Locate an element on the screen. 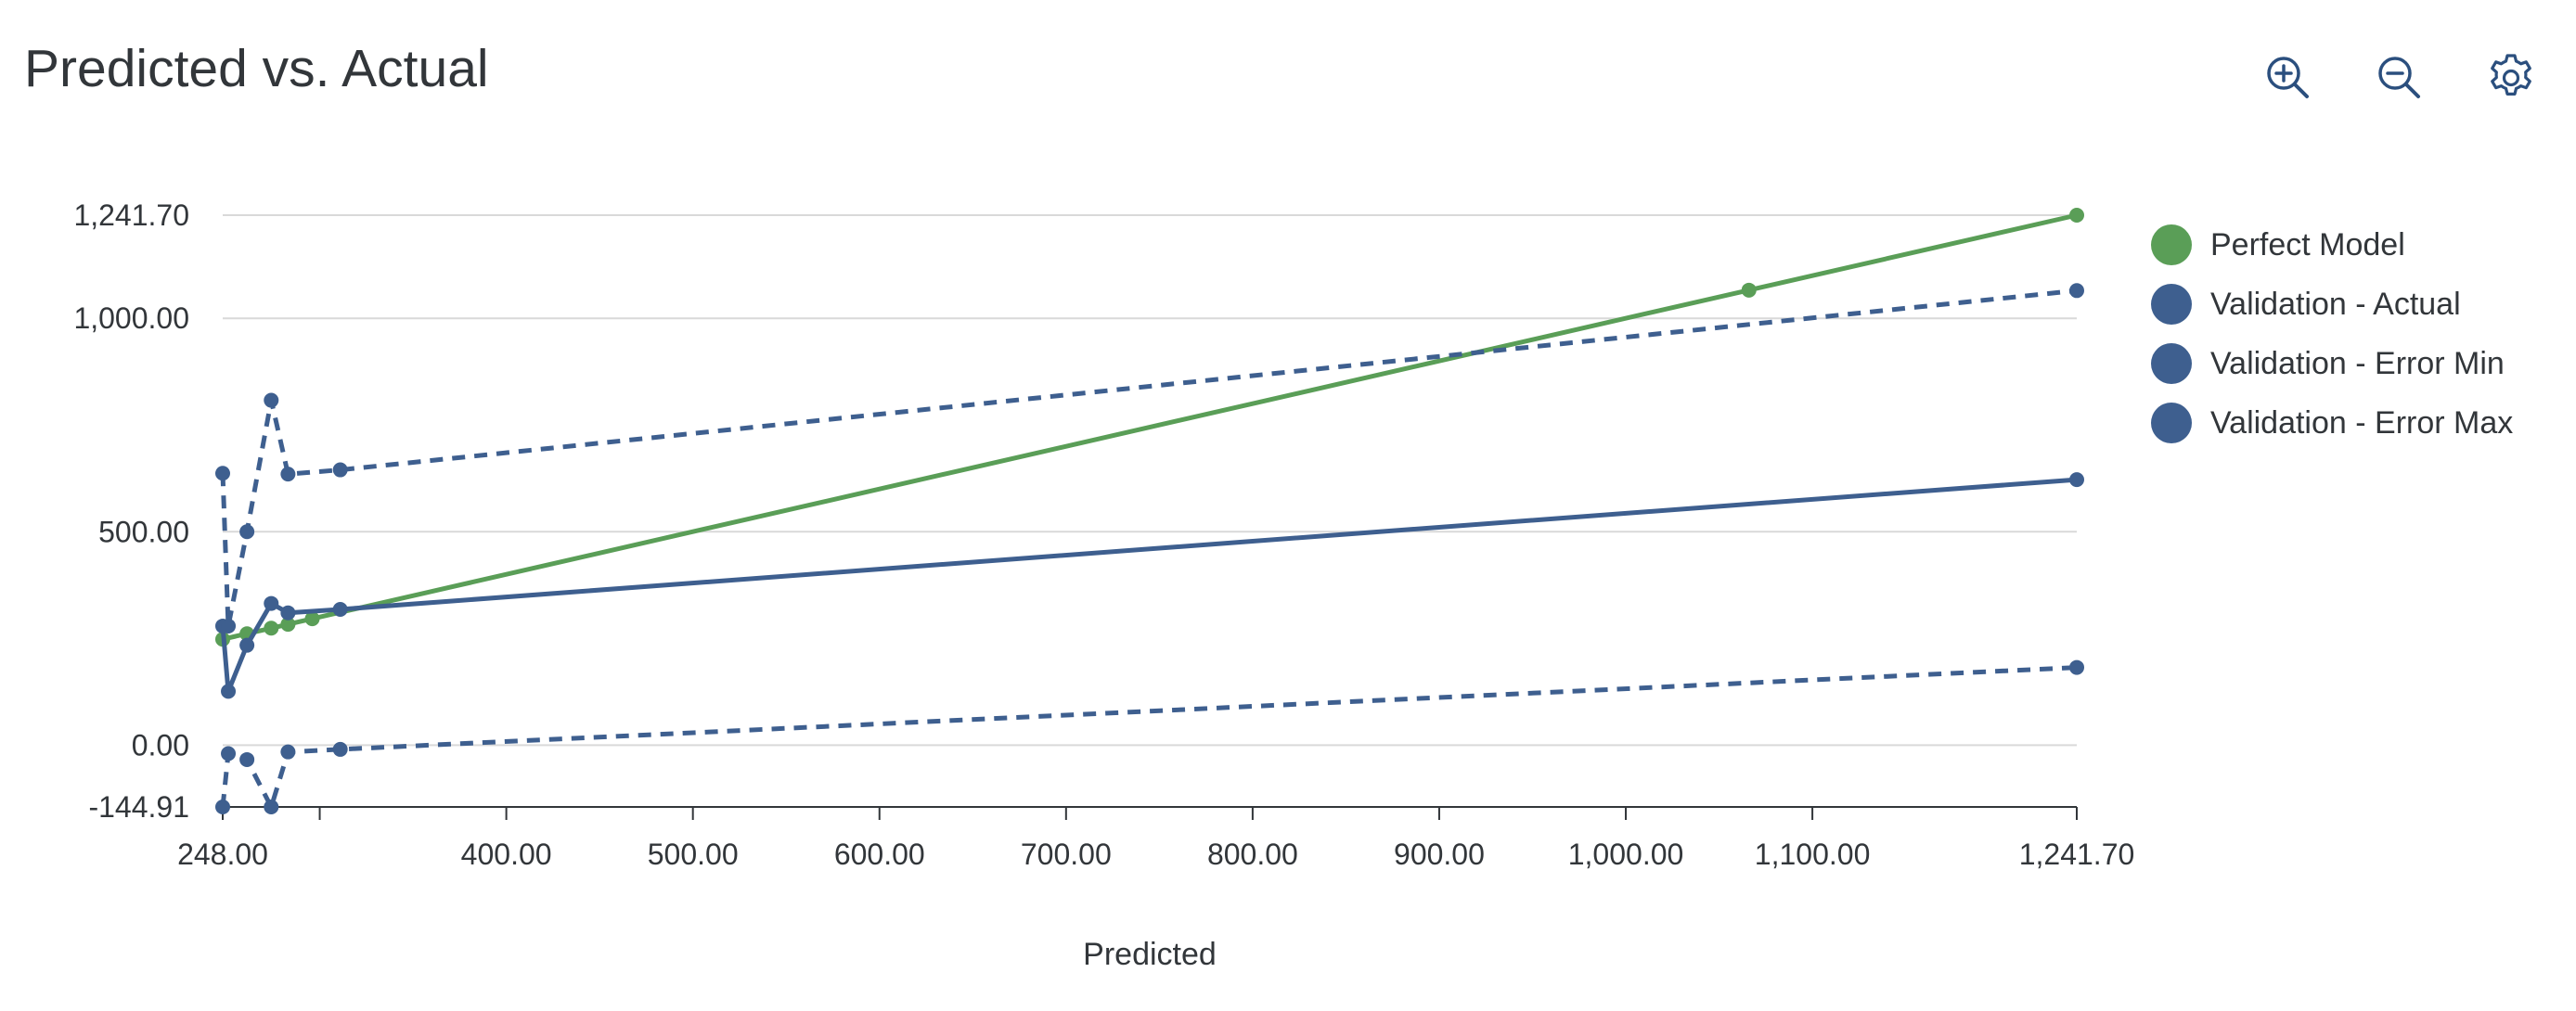 The width and height of the screenshot is (2576, 1011). series-line is located at coordinates (1149, 737).